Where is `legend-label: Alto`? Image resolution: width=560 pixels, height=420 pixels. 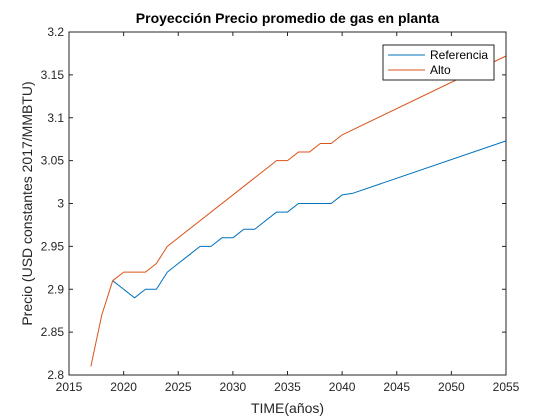 legend-label: Alto is located at coordinates (440, 70).